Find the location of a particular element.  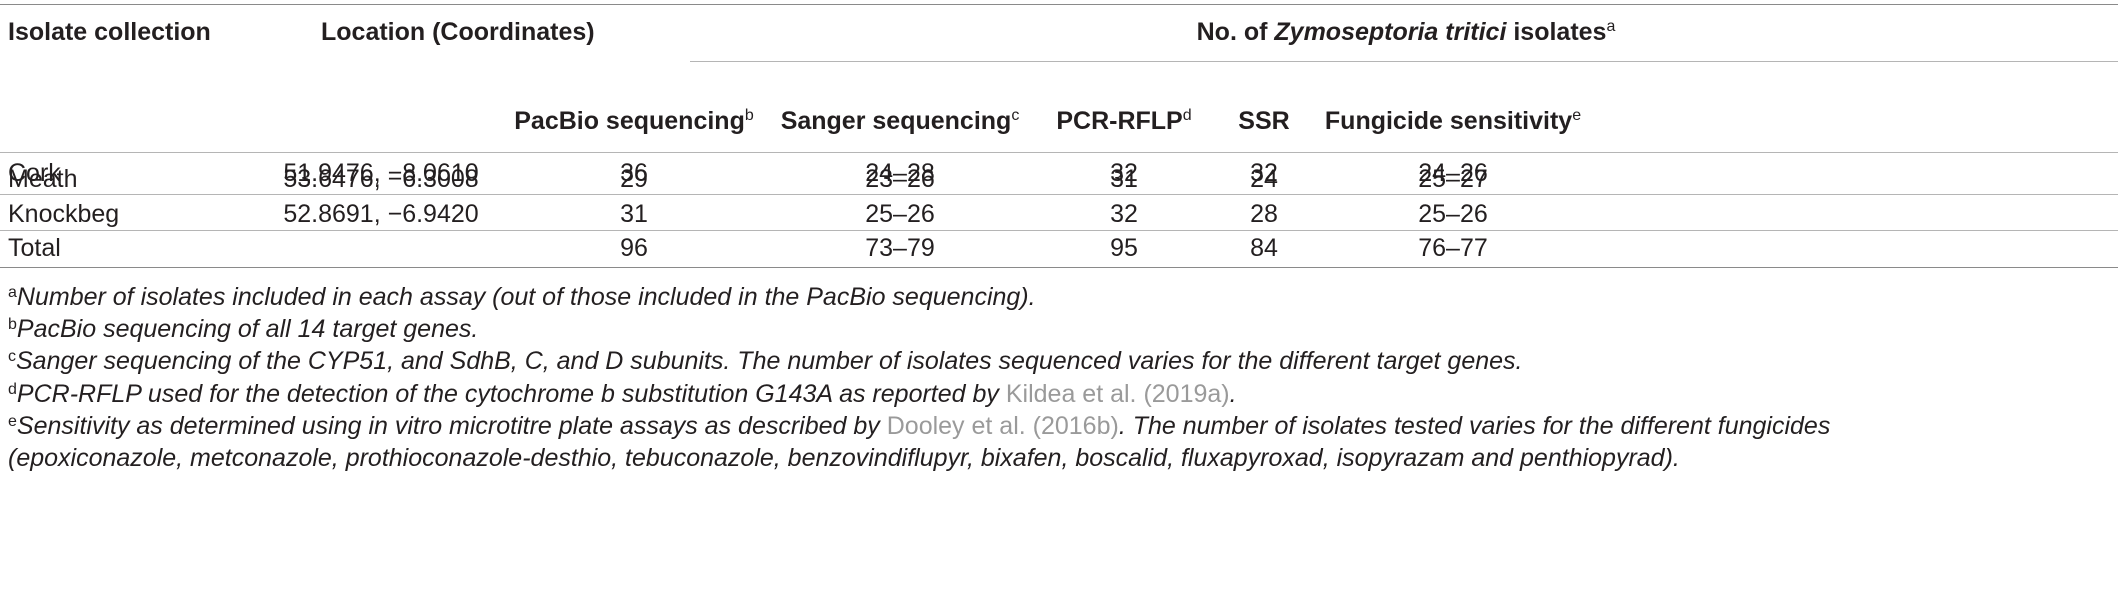

cell-fungicide: 76–77 is located at coordinates (1453, 248).